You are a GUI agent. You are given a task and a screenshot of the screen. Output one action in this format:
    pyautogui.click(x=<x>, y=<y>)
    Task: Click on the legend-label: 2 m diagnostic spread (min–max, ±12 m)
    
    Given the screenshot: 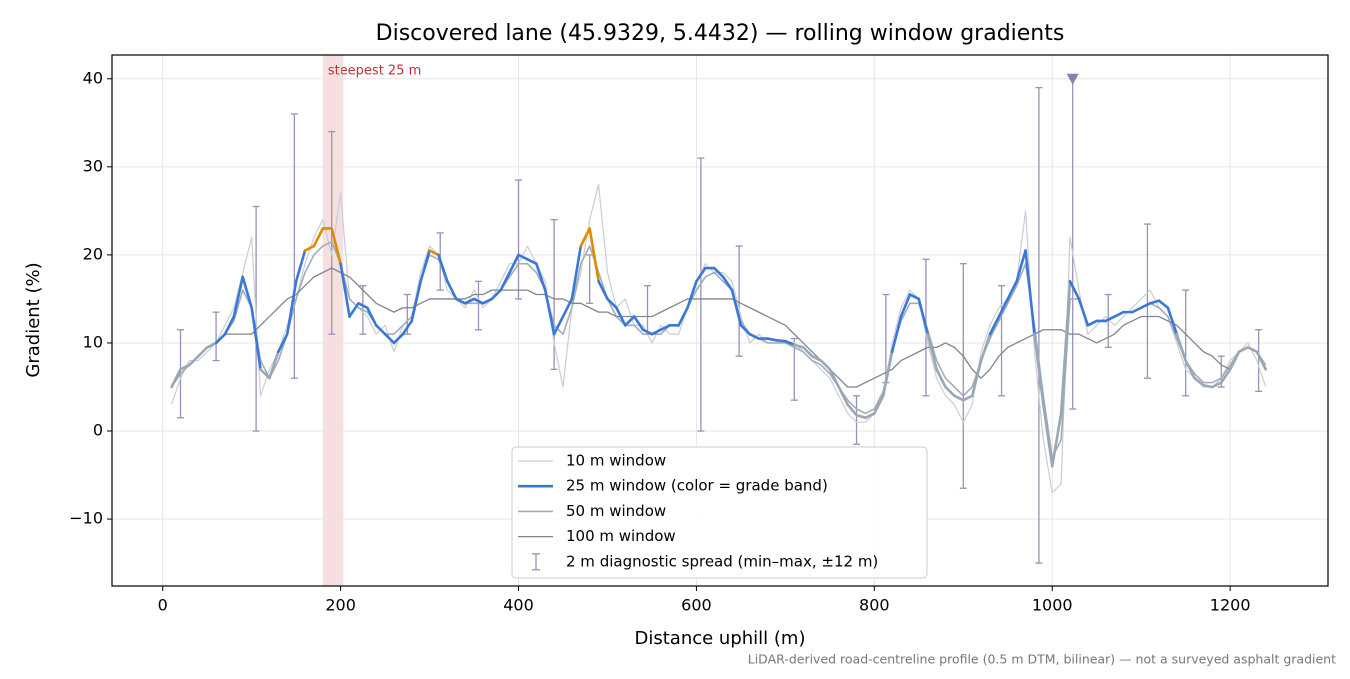 What is the action you would take?
    pyautogui.click(x=722, y=561)
    